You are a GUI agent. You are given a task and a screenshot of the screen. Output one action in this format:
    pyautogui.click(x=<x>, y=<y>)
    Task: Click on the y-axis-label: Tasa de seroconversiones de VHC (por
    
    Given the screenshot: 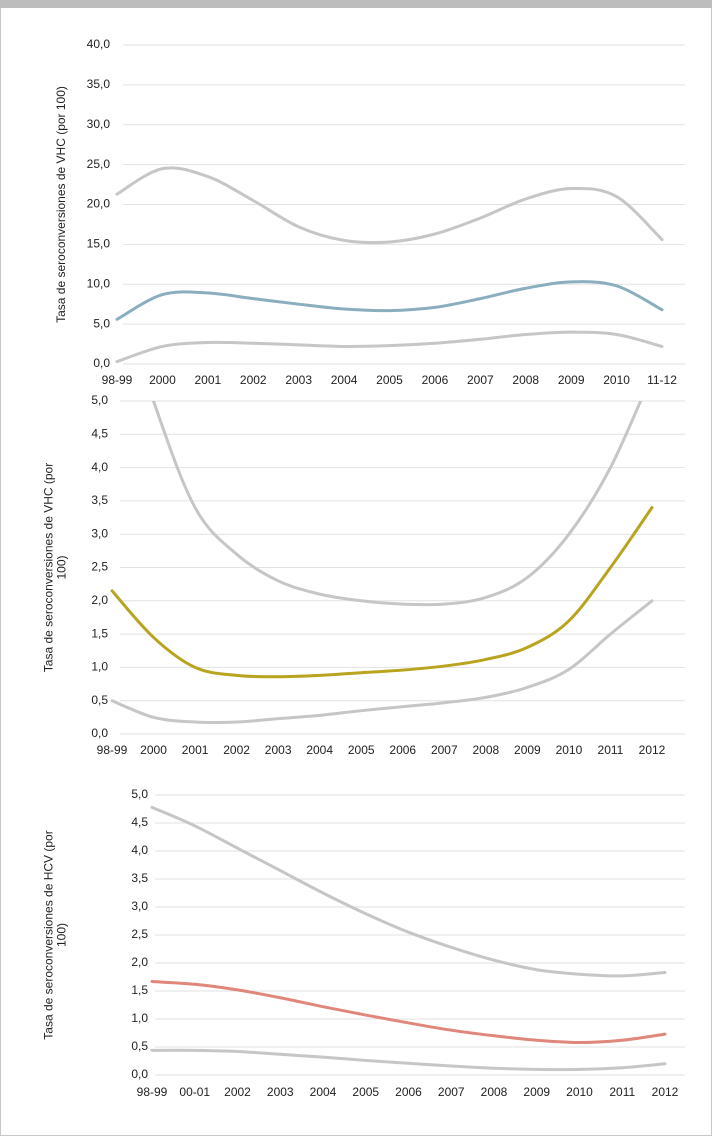 What is the action you would take?
    pyautogui.click(x=49, y=567)
    